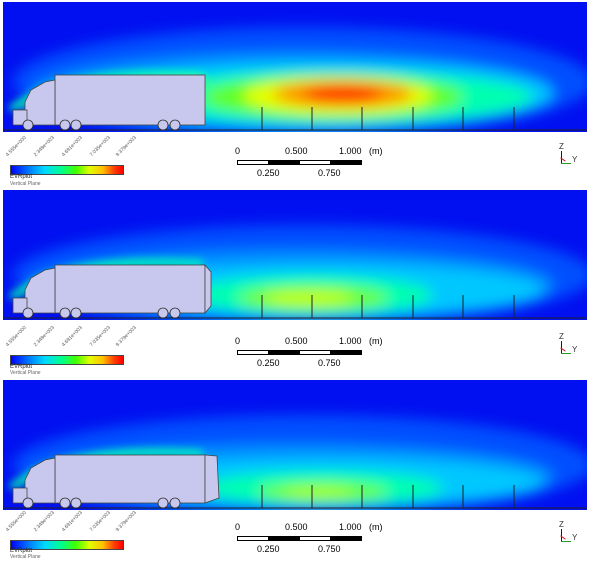  Describe the element at coordinates (126, 146) in the screenshot. I see `legend-tick-1-4: 9.379e+003` at that location.